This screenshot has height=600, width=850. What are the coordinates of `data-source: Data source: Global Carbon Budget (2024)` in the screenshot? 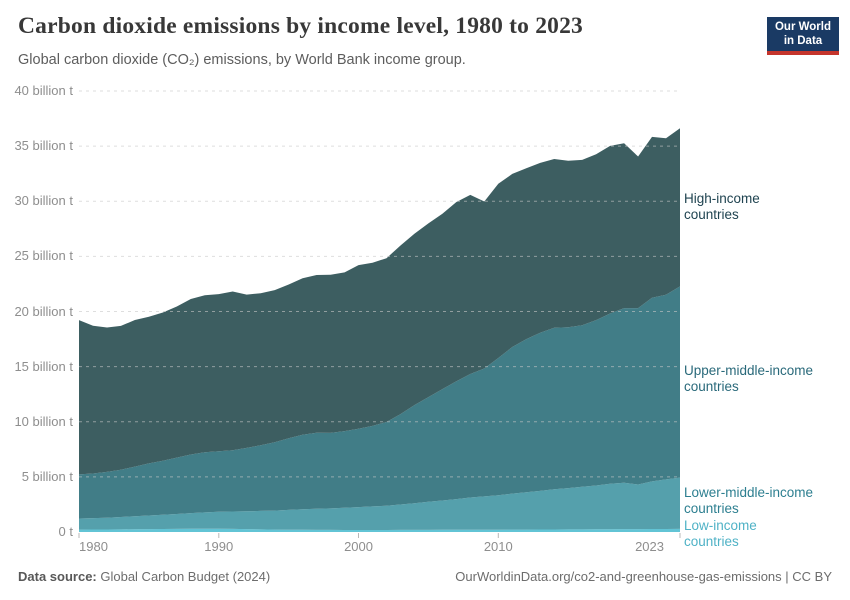 It's located at (144, 576).